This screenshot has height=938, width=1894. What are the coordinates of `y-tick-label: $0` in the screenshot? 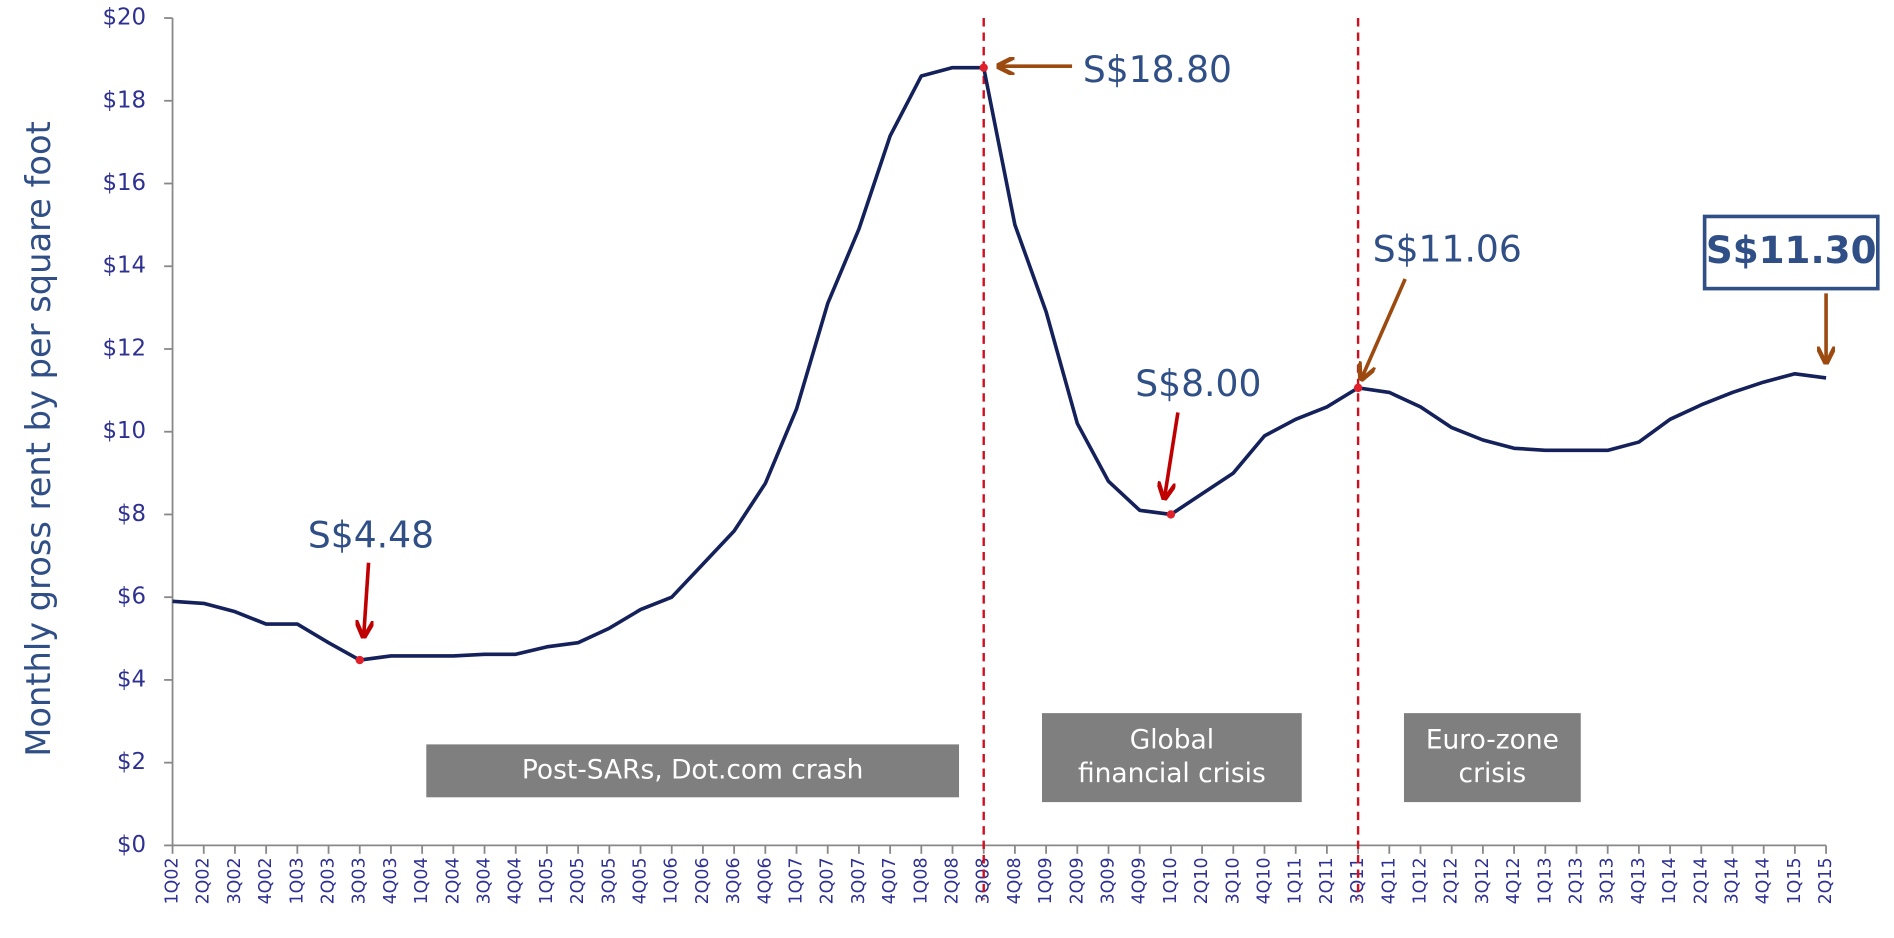 It's located at (131, 845).